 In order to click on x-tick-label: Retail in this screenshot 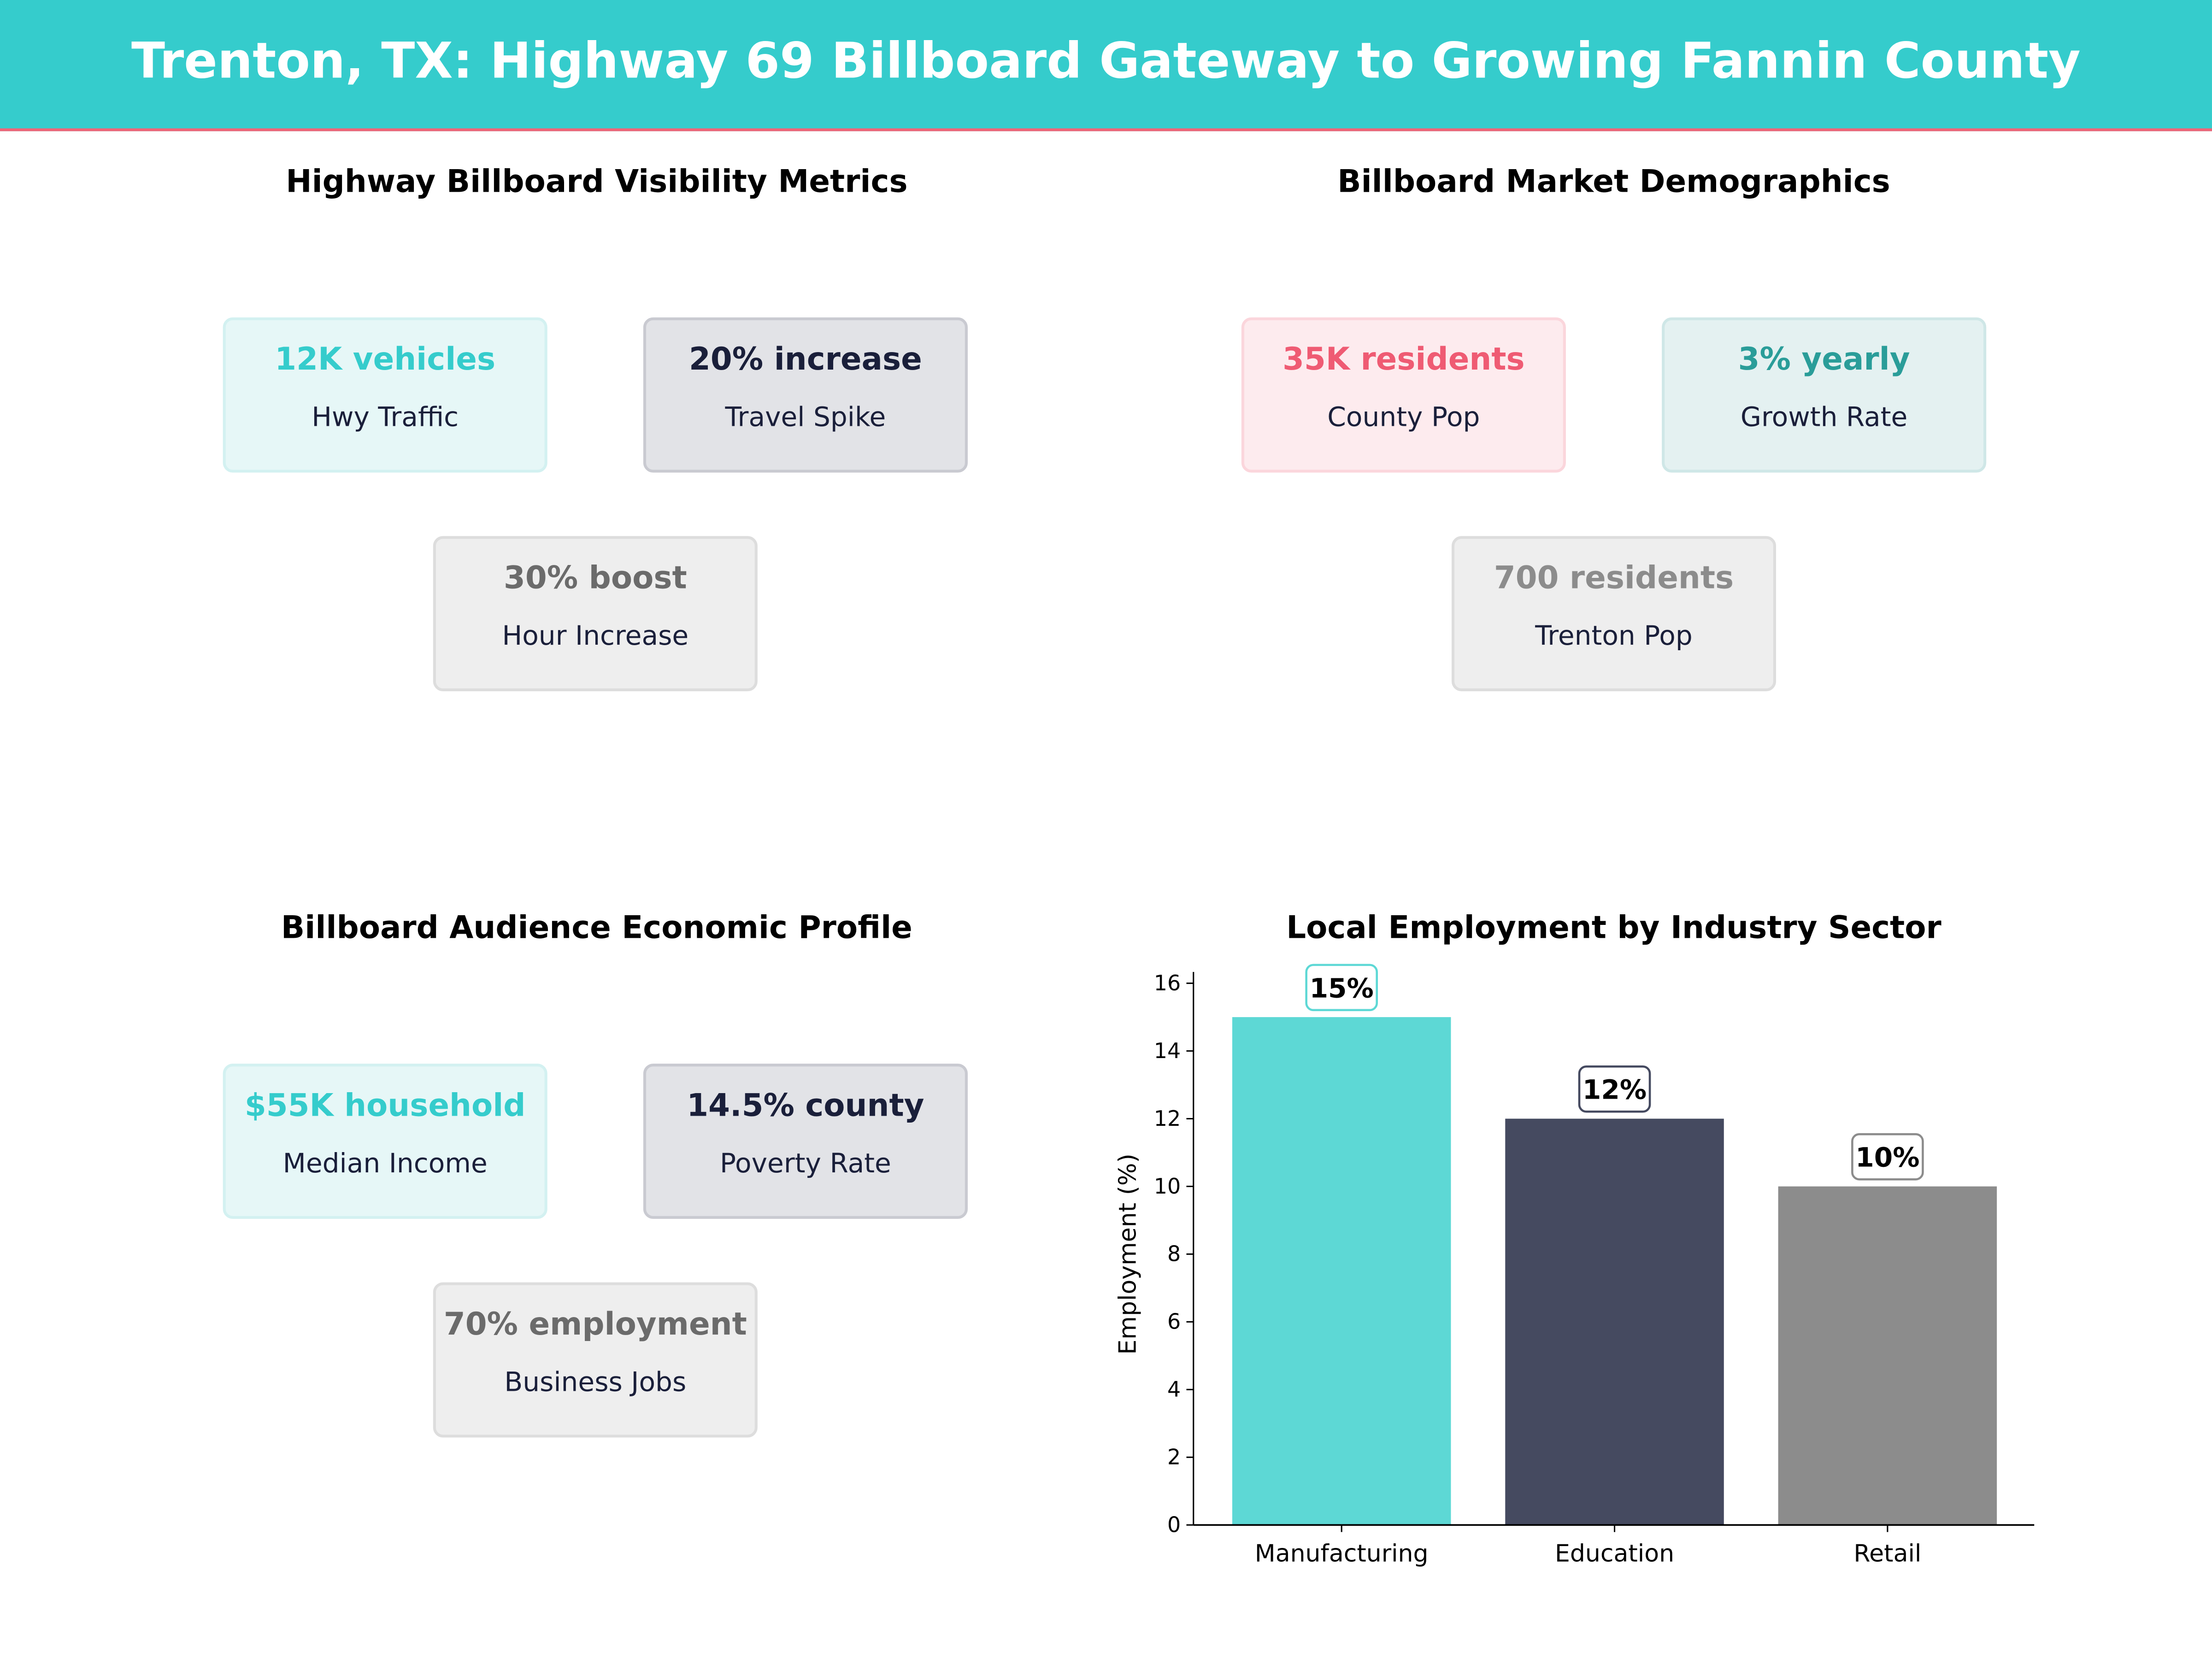, I will do `click(1887, 1554)`.